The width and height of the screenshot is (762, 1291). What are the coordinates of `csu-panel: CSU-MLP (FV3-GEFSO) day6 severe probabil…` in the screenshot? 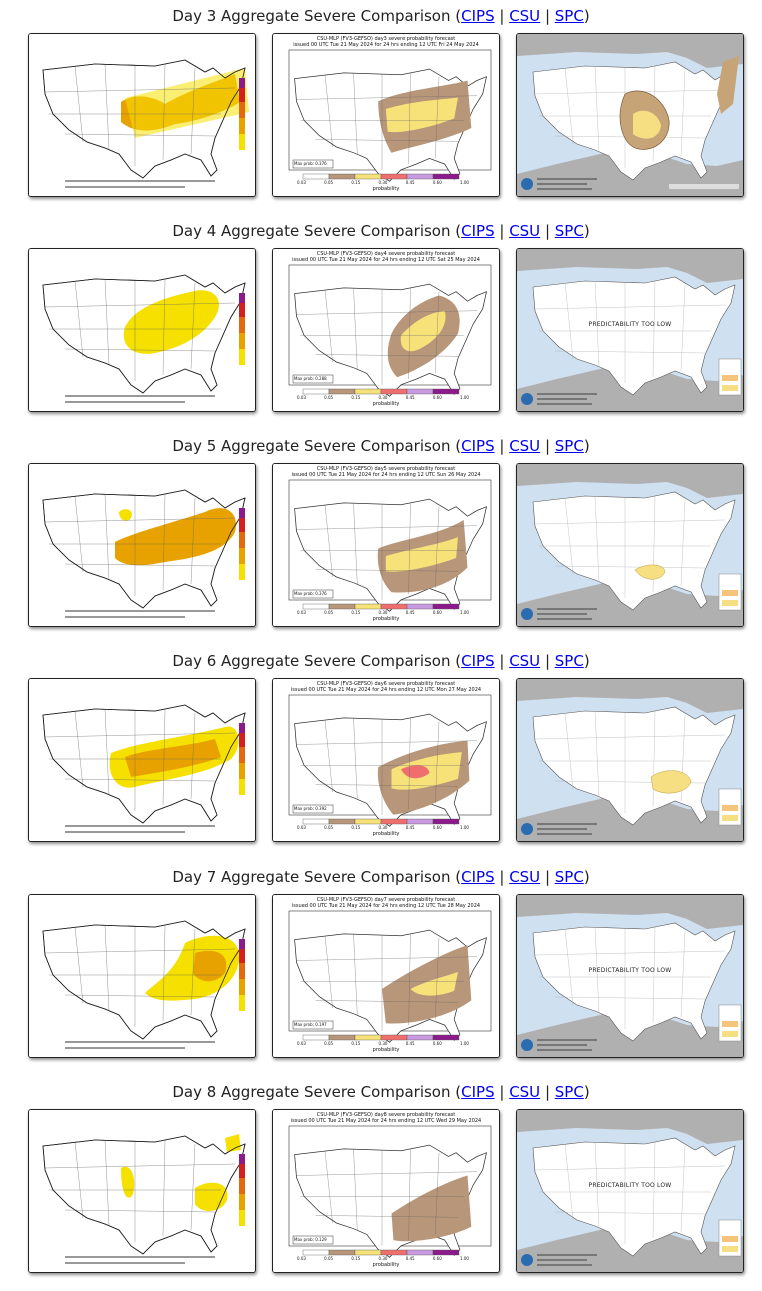 It's located at (386, 760).